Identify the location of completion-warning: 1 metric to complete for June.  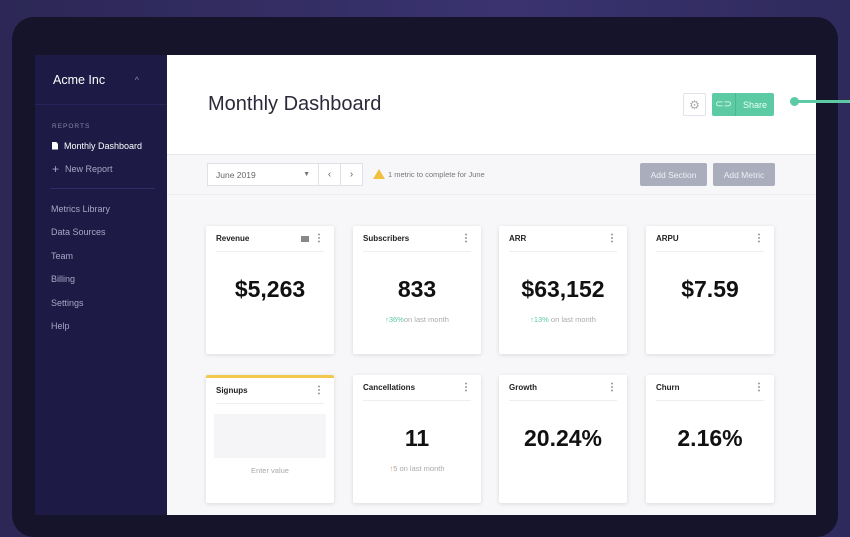
(429, 174).